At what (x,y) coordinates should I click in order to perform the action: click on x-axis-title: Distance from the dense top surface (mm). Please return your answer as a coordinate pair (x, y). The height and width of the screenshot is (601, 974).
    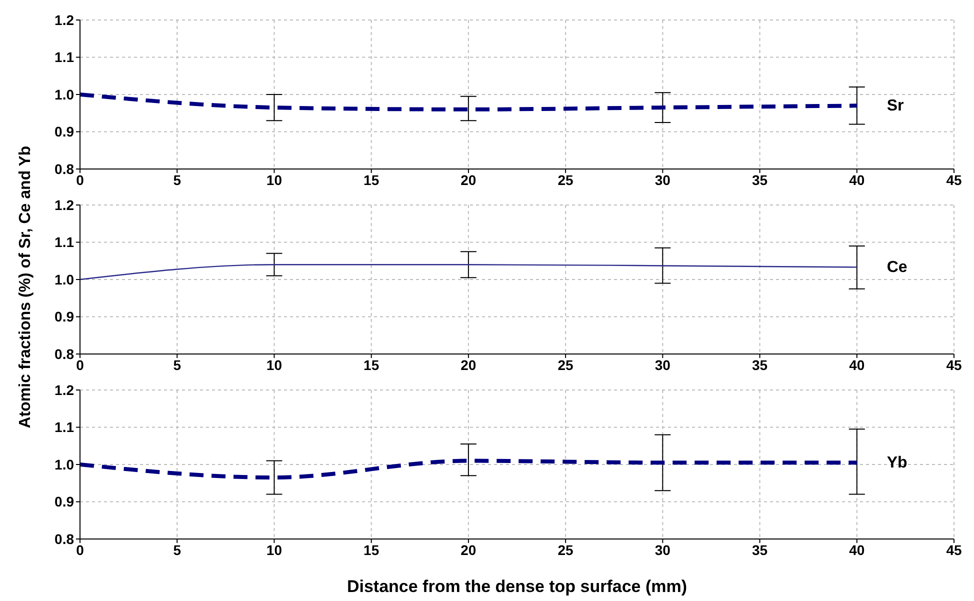
    Looking at the image, I should click on (517, 587).